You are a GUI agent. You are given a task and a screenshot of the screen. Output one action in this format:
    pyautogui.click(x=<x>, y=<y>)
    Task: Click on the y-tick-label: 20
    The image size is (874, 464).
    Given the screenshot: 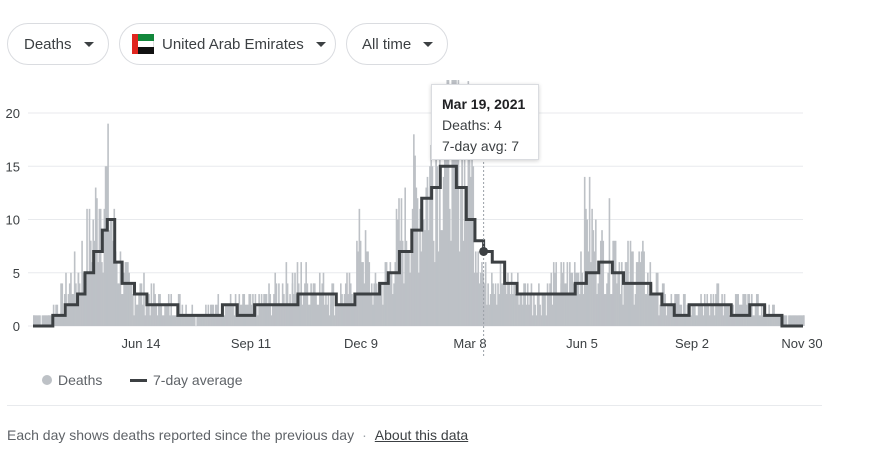 What is the action you would take?
    pyautogui.click(x=13, y=113)
    